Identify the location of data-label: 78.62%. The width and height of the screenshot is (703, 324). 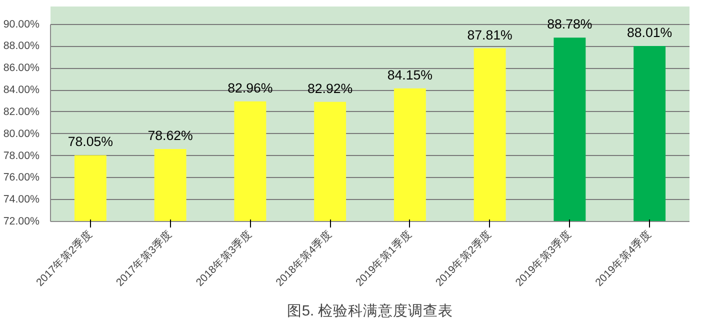
(171, 135).